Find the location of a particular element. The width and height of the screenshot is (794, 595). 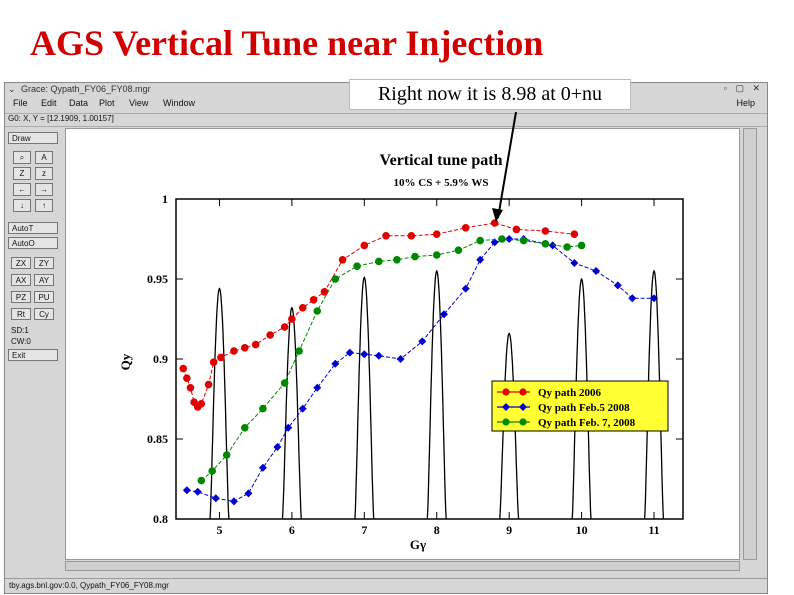

y-tick-label: 0.95 is located at coordinates (157, 279).